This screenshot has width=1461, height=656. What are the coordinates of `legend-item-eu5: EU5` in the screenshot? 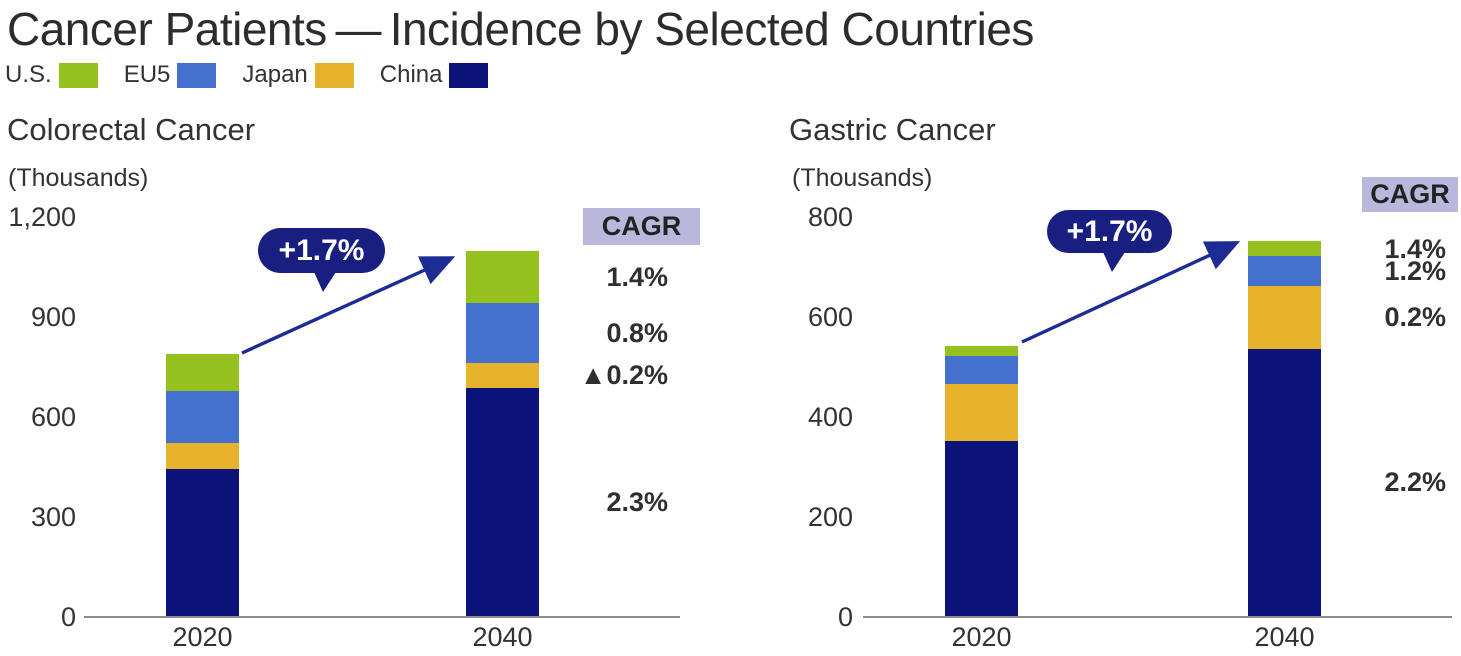 It's located at (170, 75).